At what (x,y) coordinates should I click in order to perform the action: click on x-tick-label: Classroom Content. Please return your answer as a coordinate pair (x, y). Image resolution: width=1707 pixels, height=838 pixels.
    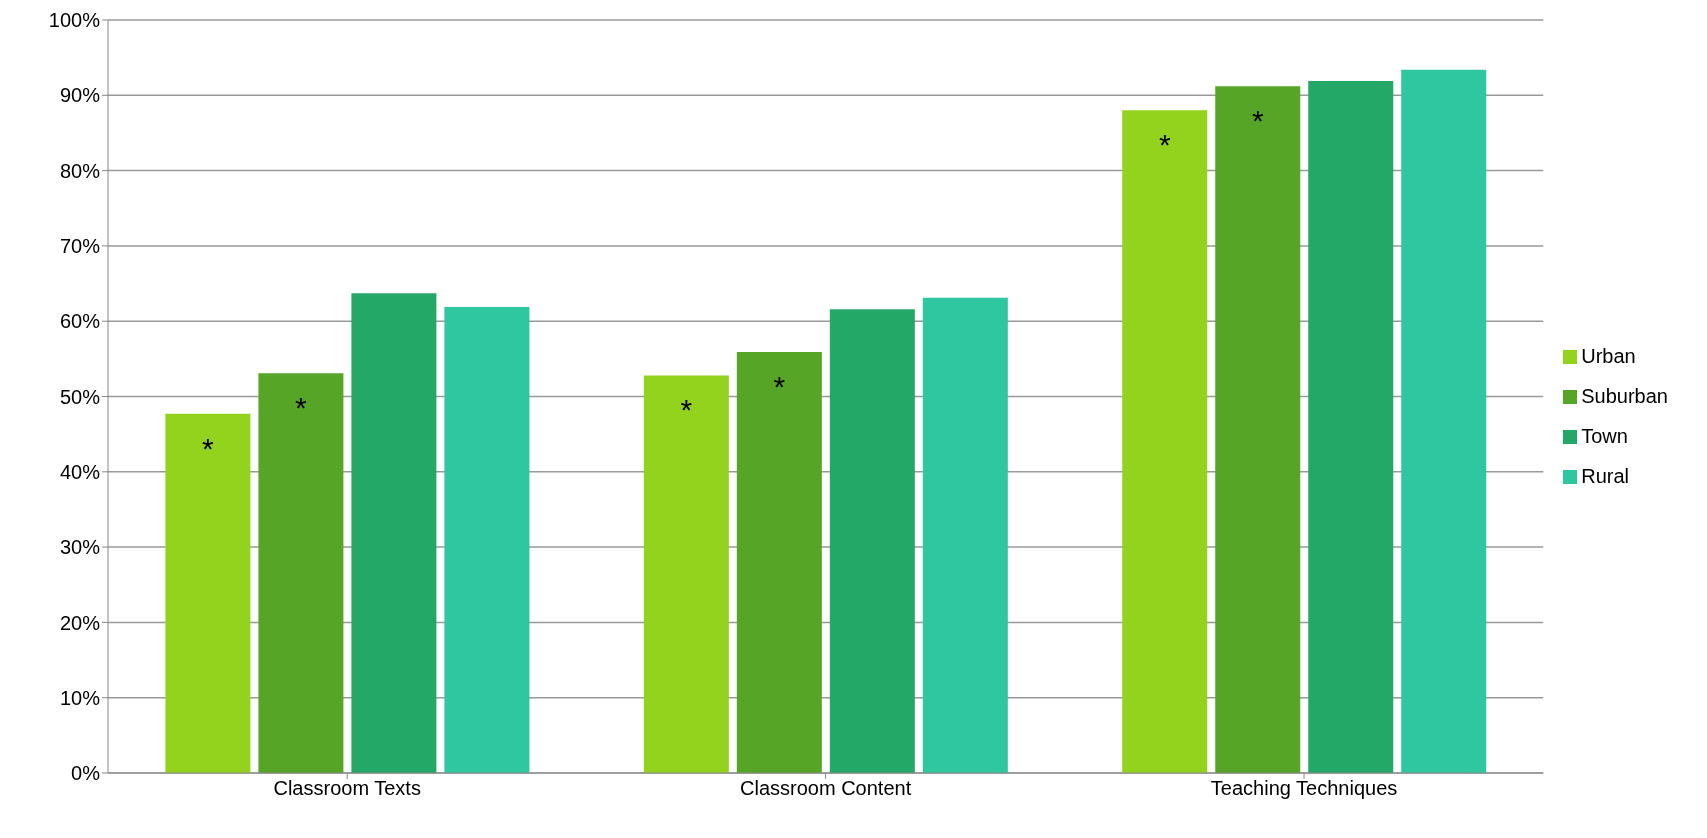
    Looking at the image, I should click on (826, 788).